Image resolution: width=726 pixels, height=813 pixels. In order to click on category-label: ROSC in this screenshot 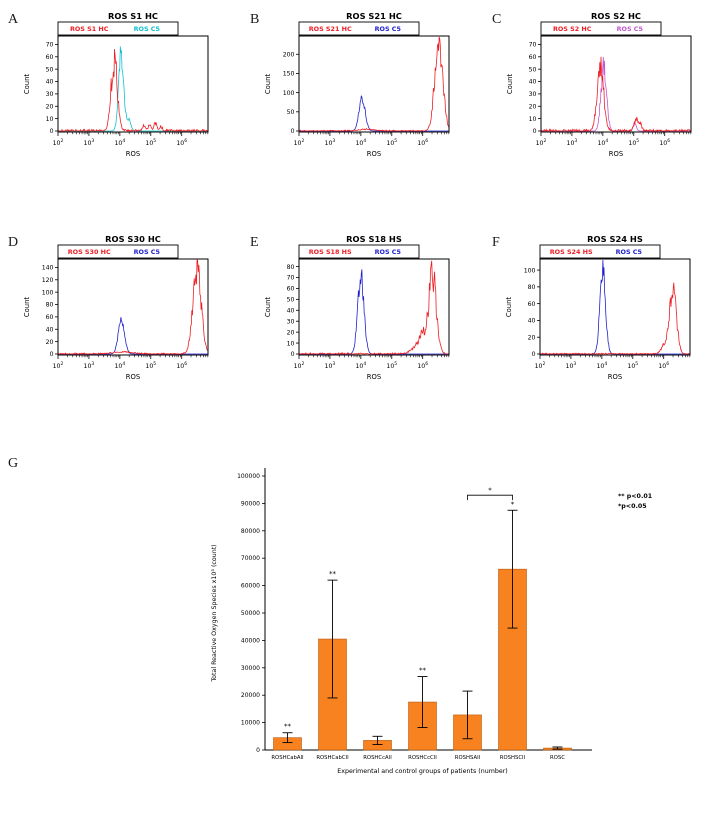, I will do `click(557, 758)`.